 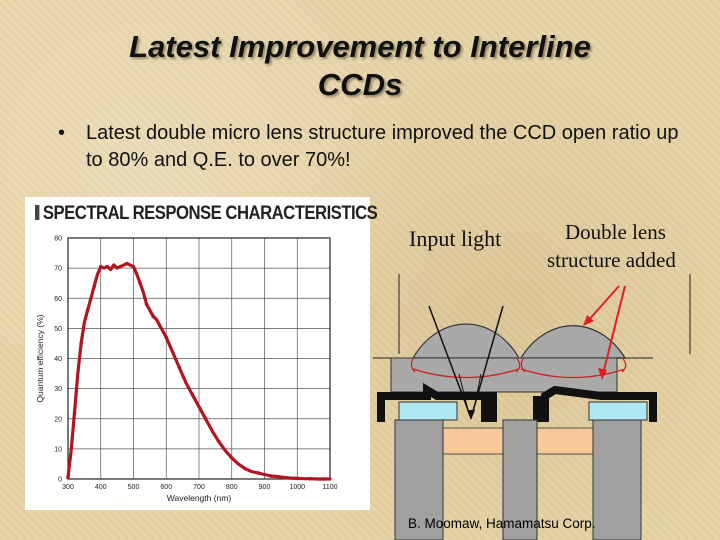 I want to click on y-tick-label: 20, so click(x=58, y=419).